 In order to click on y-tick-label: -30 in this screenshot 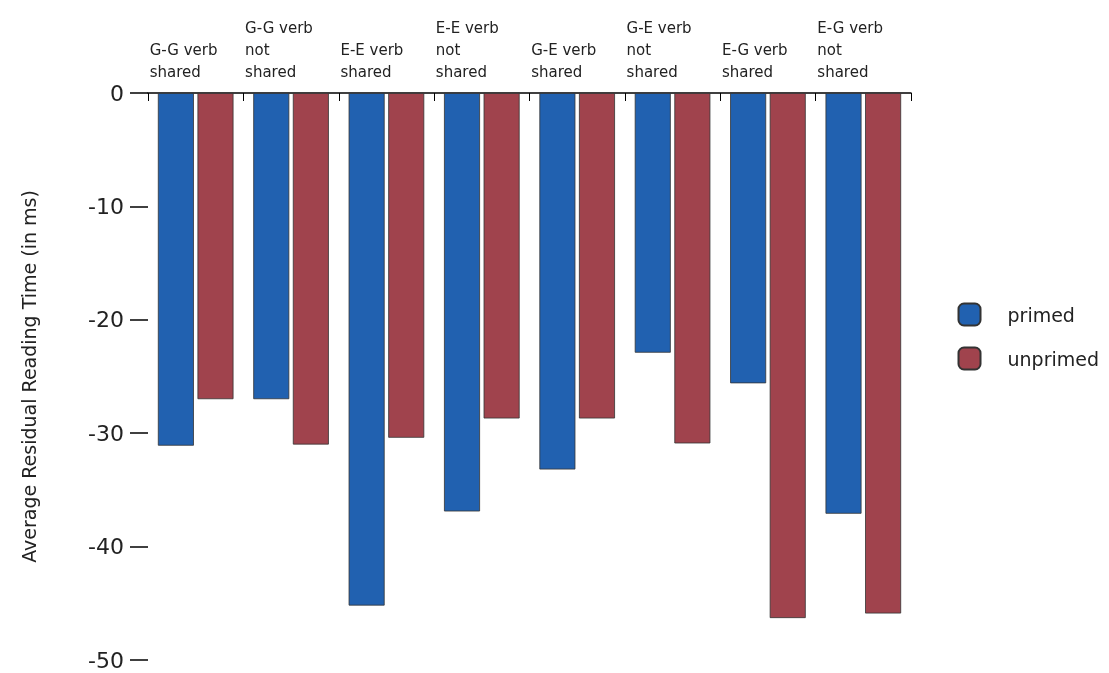, I will do `click(106, 433)`.